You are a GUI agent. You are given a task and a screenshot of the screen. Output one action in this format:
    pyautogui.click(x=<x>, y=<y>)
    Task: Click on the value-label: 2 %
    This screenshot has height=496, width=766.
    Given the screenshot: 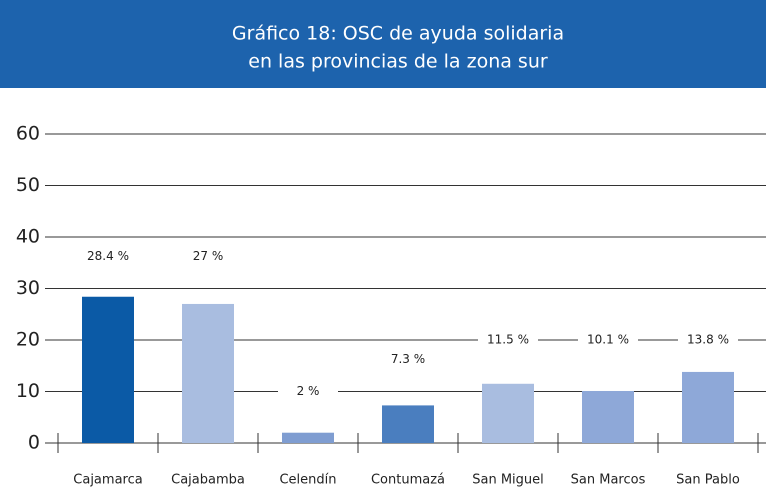 What is the action you would take?
    pyautogui.click(x=308, y=391)
    